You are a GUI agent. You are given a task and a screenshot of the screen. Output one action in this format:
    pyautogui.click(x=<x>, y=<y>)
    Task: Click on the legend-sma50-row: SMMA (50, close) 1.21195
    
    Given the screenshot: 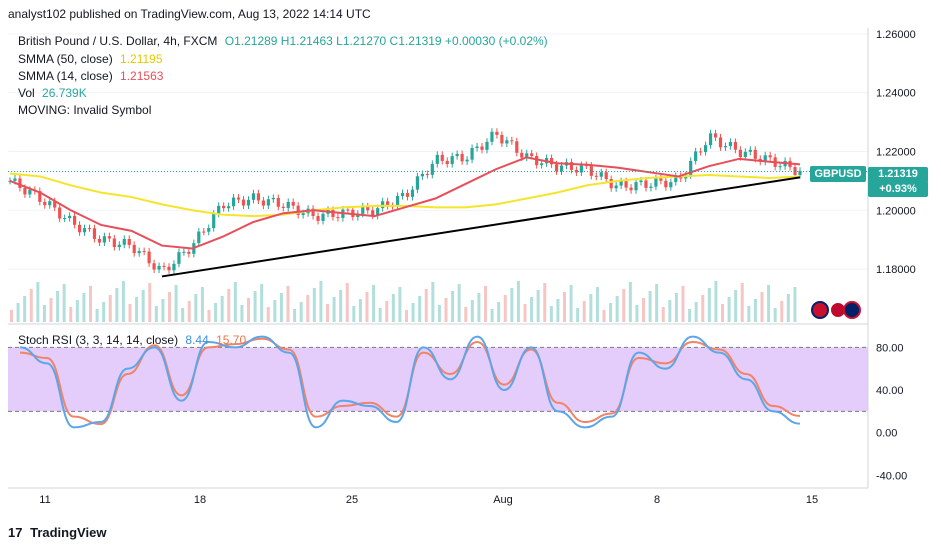 What is the action you would take?
    pyautogui.click(x=90, y=59)
    